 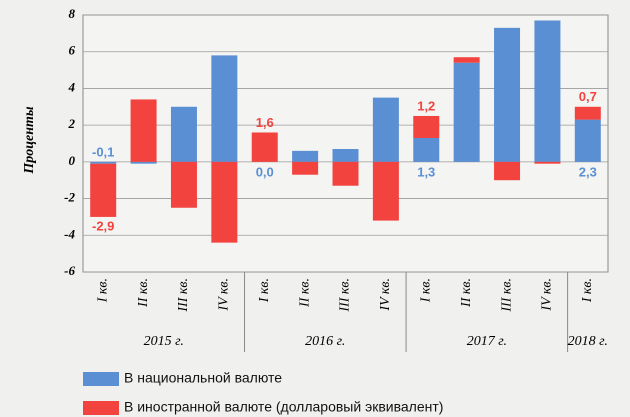 I want to click on y-tick-label: -4, so click(x=69, y=233).